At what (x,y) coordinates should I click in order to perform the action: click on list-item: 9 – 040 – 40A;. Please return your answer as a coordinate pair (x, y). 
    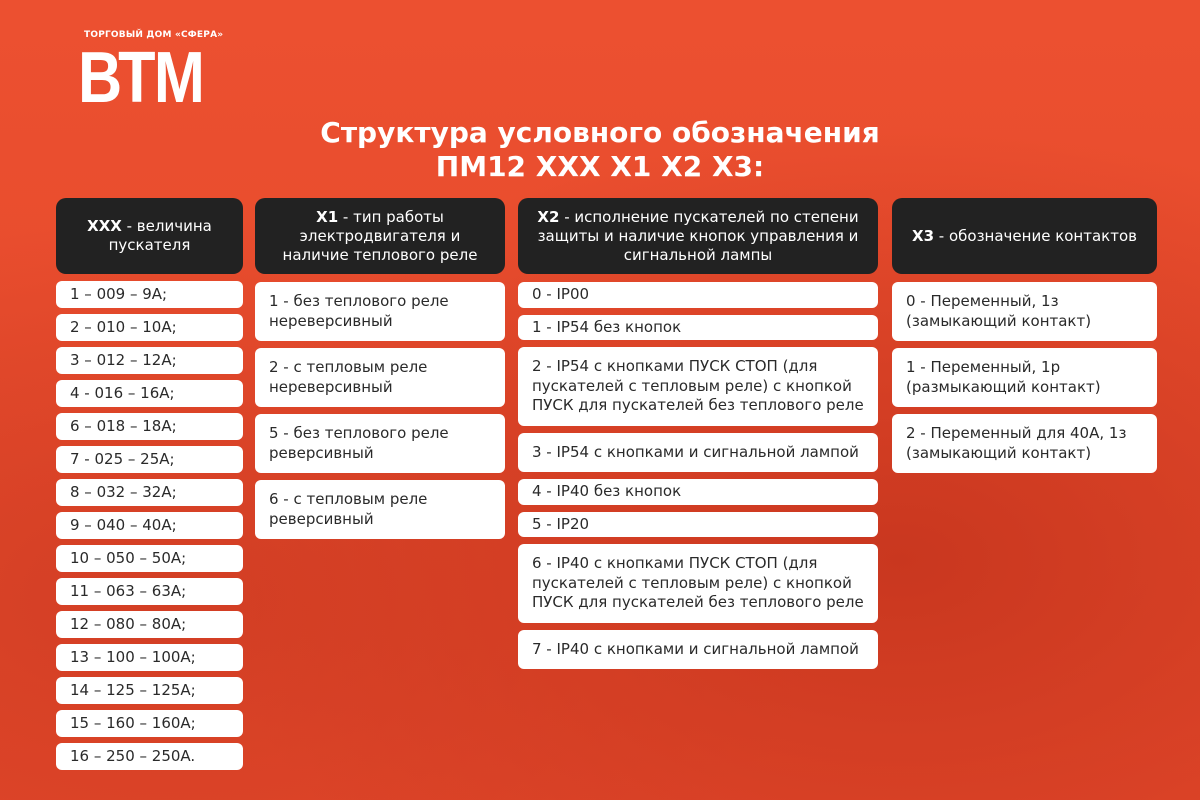
    Looking at the image, I should click on (149, 525).